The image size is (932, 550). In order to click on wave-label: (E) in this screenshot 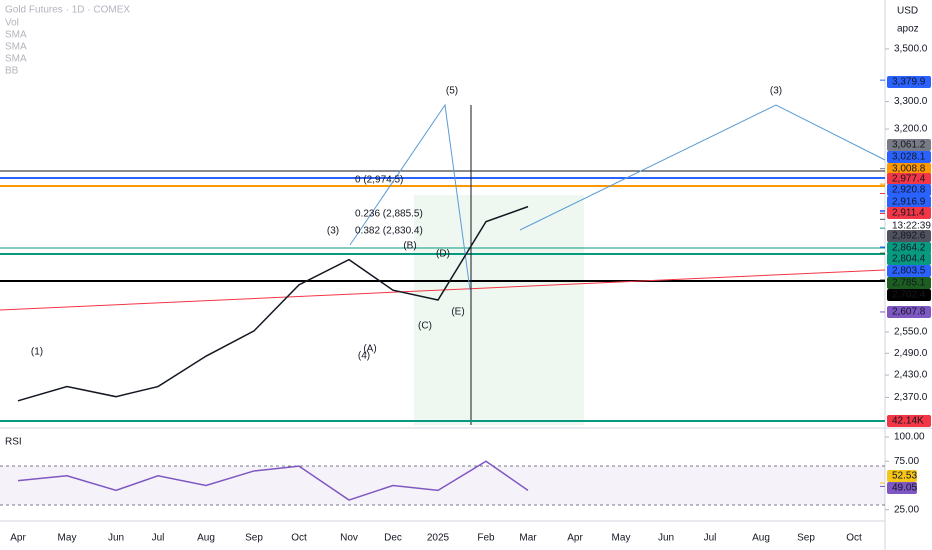, I will do `click(457, 312)`.